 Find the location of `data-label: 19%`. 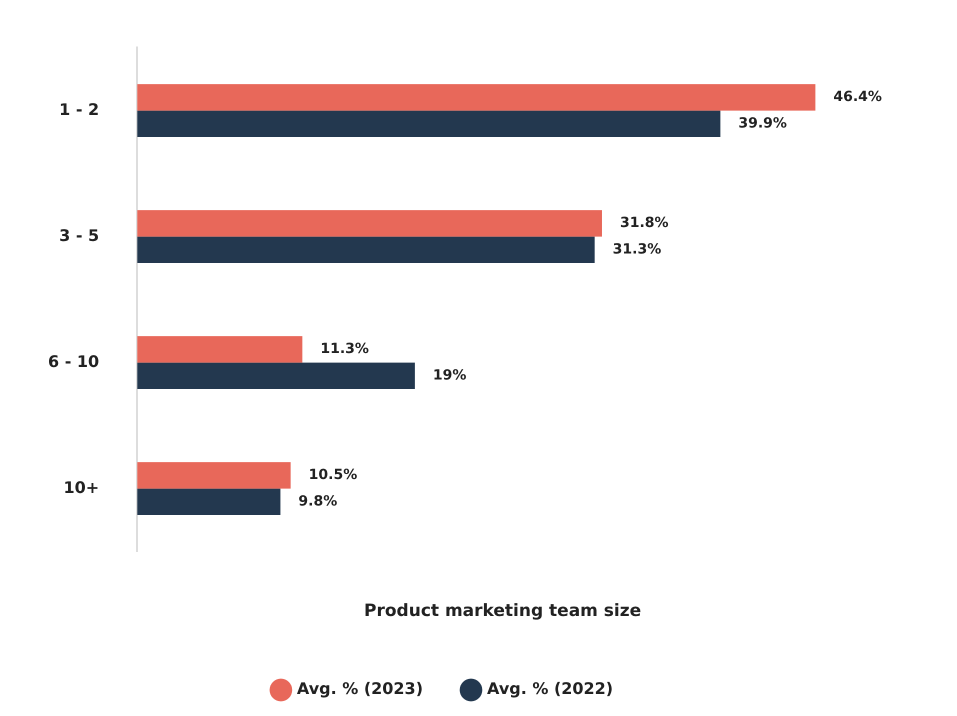

data-label: 19% is located at coordinates (449, 375).